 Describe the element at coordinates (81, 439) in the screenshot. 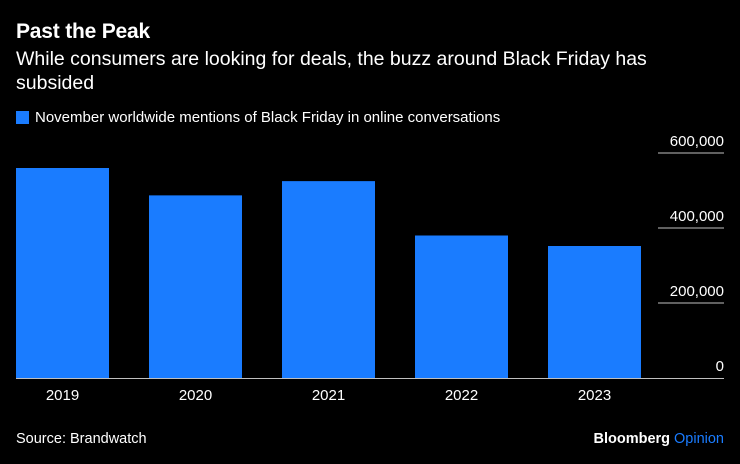

I see `source-note: Source: Brandwatch` at that location.